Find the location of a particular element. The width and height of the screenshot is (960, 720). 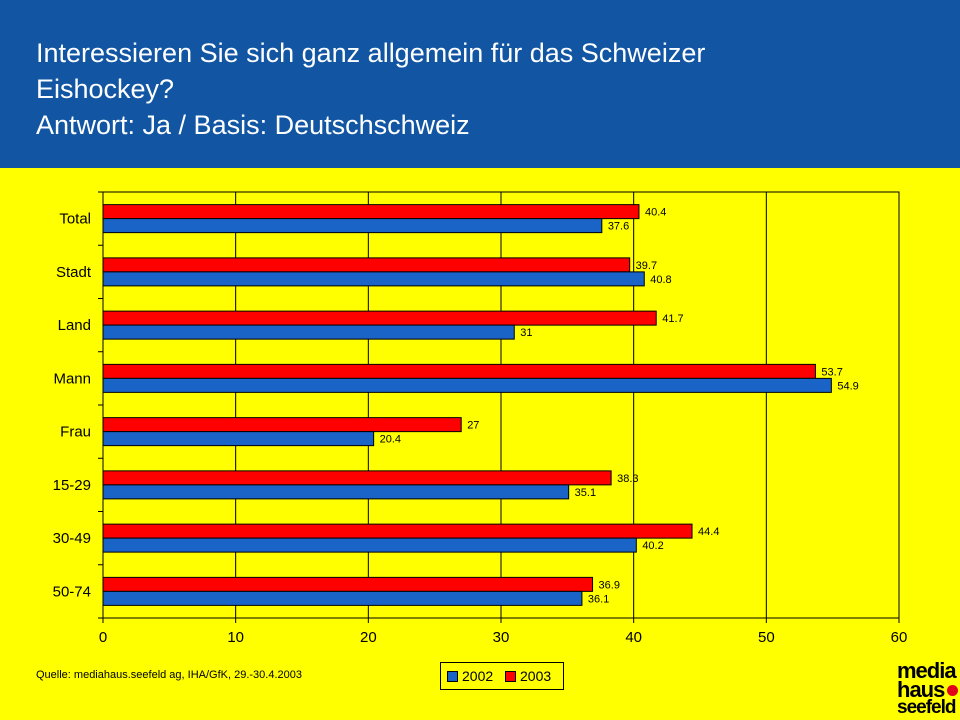

data-label-2003: 44.4 is located at coordinates (708, 532).